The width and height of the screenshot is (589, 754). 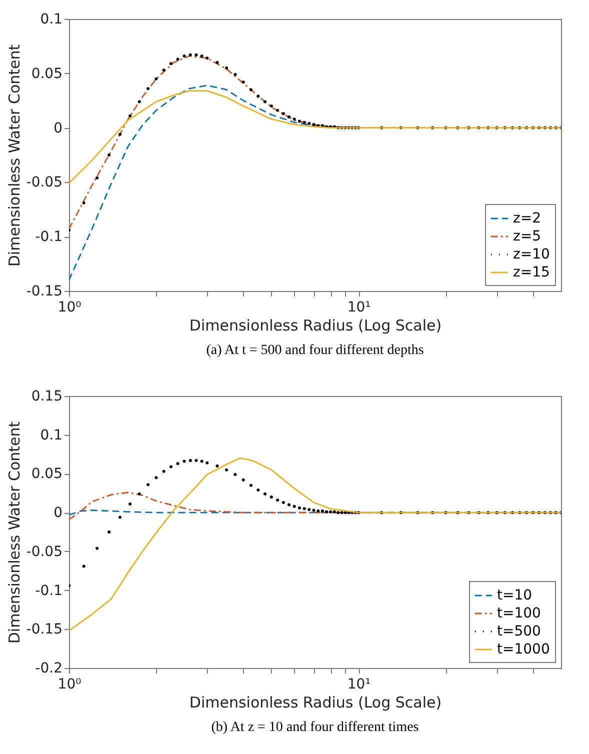 I want to click on text: (b) At z = 10 and four different times, so click(x=315, y=727).